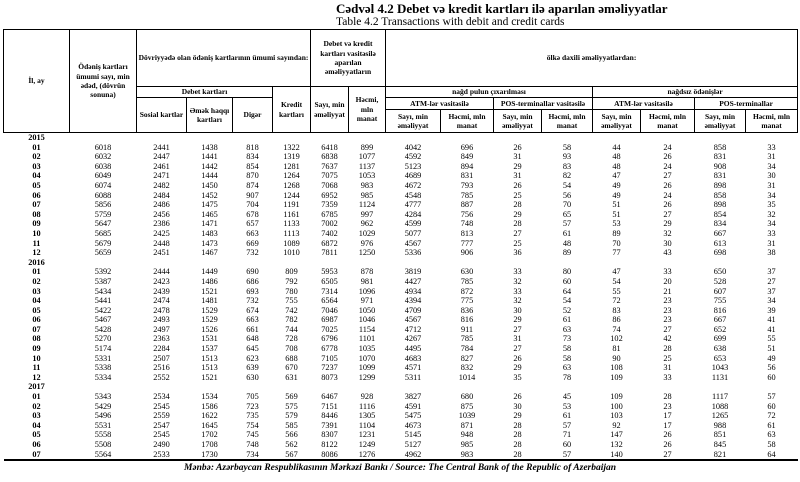  What do you see at coordinates (616, 444) in the screenshot?
I see `value-cell: 132` at bounding box center [616, 444].